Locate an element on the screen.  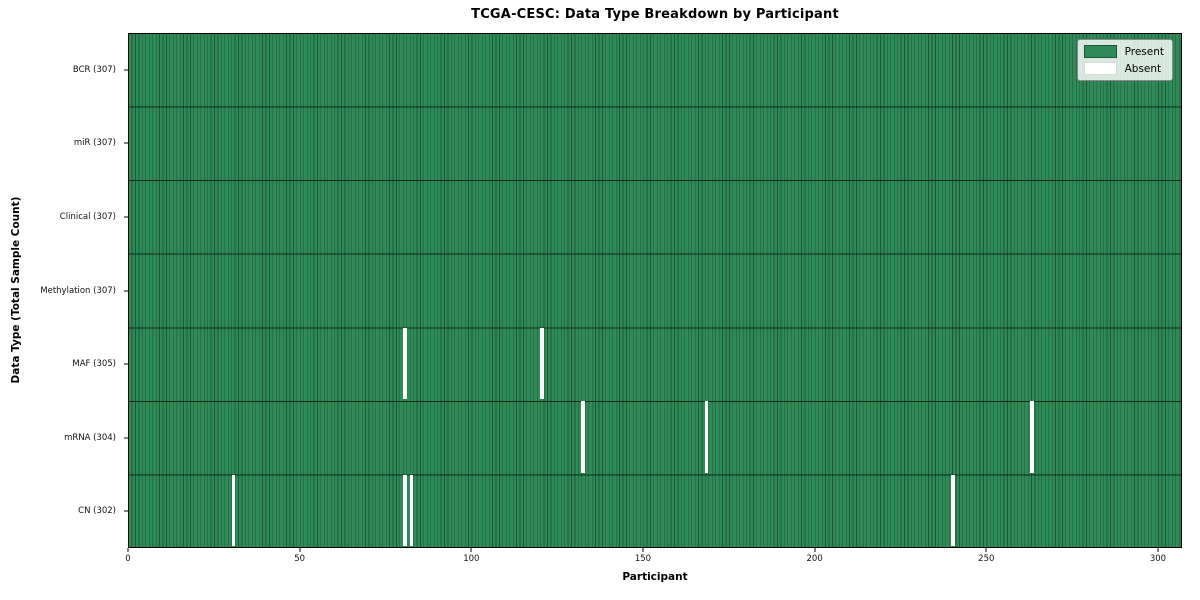
x-tick-label: 250 is located at coordinates (986, 559).